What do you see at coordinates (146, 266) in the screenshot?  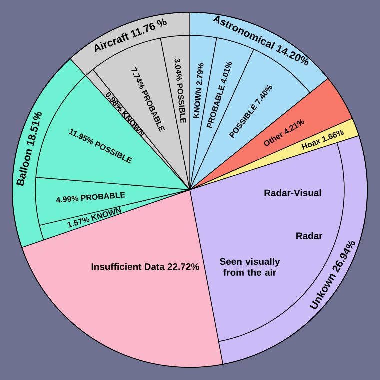 I see `text: Insufficient Data 22.72%` at bounding box center [146, 266].